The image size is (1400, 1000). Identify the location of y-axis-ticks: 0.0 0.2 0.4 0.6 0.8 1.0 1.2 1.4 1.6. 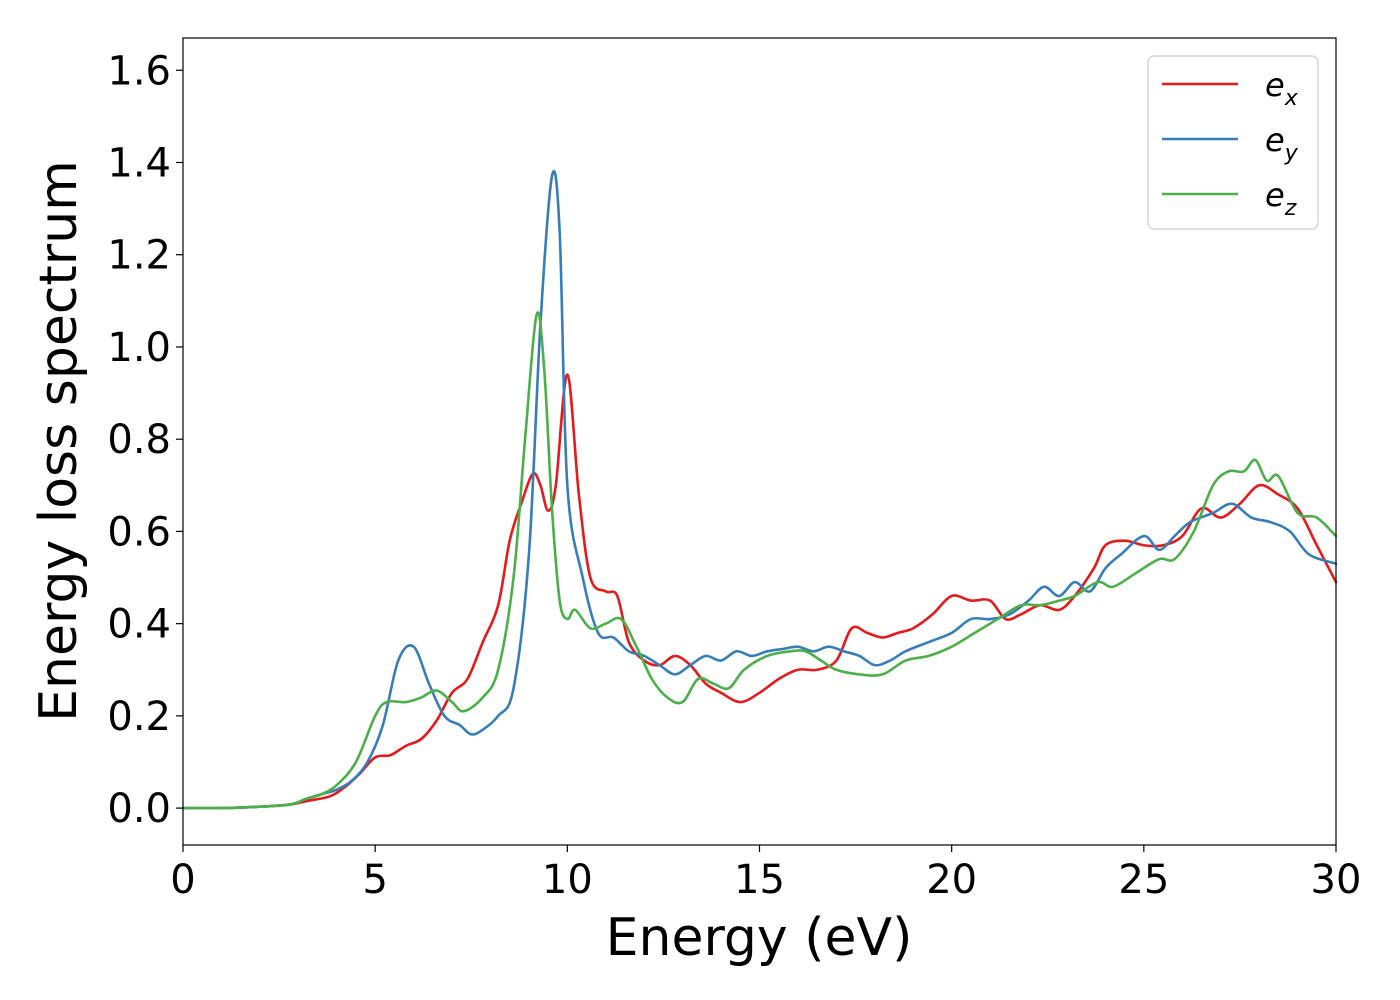
(145, 440).